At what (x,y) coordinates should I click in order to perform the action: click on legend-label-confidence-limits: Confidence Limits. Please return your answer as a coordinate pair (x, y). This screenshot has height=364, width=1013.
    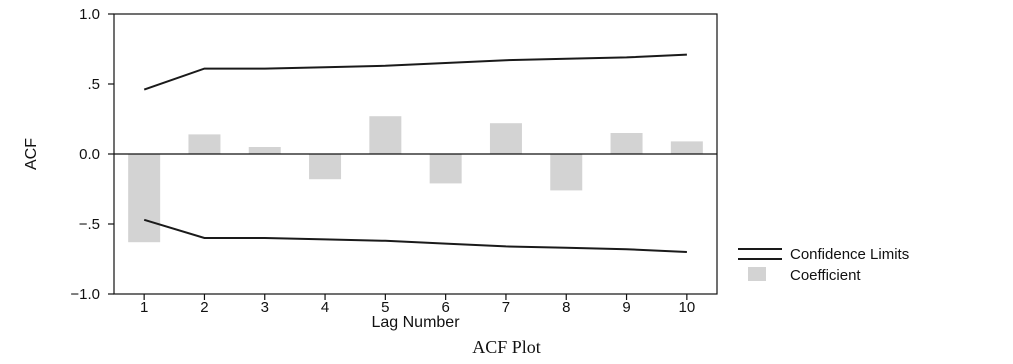
    Looking at the image, I should click on (849, 254).